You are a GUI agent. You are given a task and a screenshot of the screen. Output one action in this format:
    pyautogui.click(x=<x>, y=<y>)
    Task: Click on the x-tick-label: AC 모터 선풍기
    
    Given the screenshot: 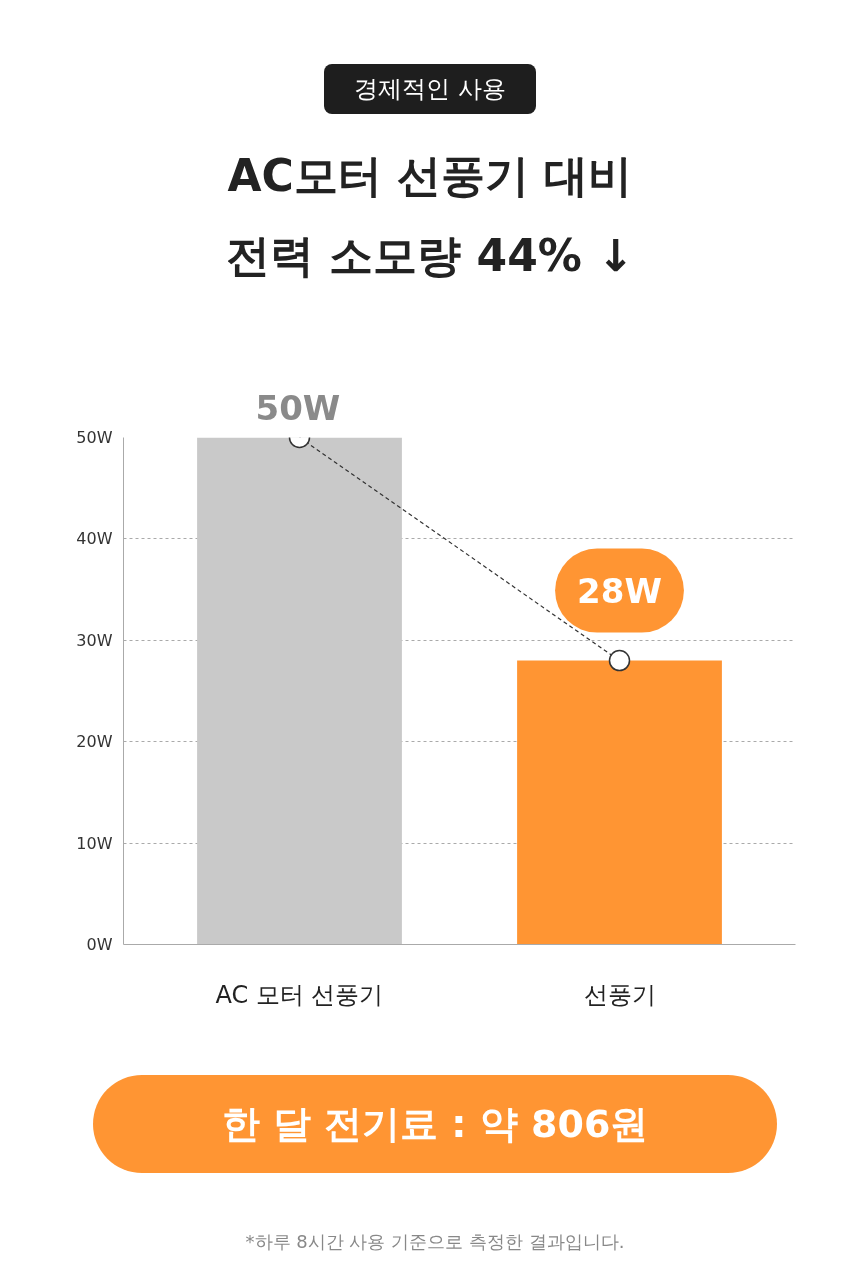 What is the action you would take?
    pyautogui.click(x=299, y=994)
    